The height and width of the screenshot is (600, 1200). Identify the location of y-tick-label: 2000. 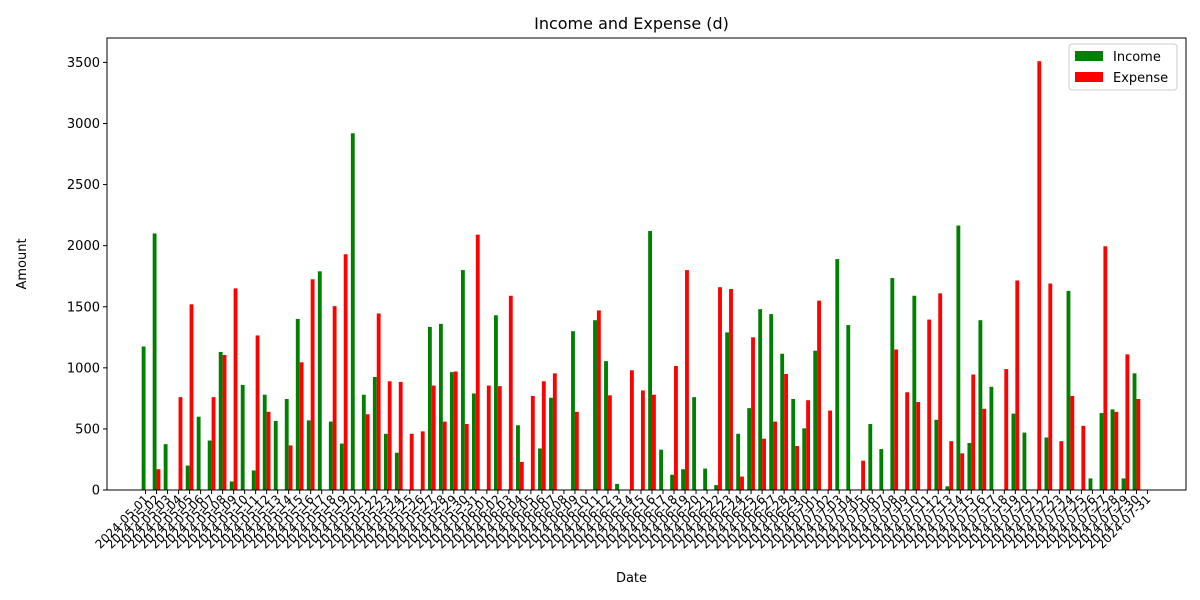
(83, 246).